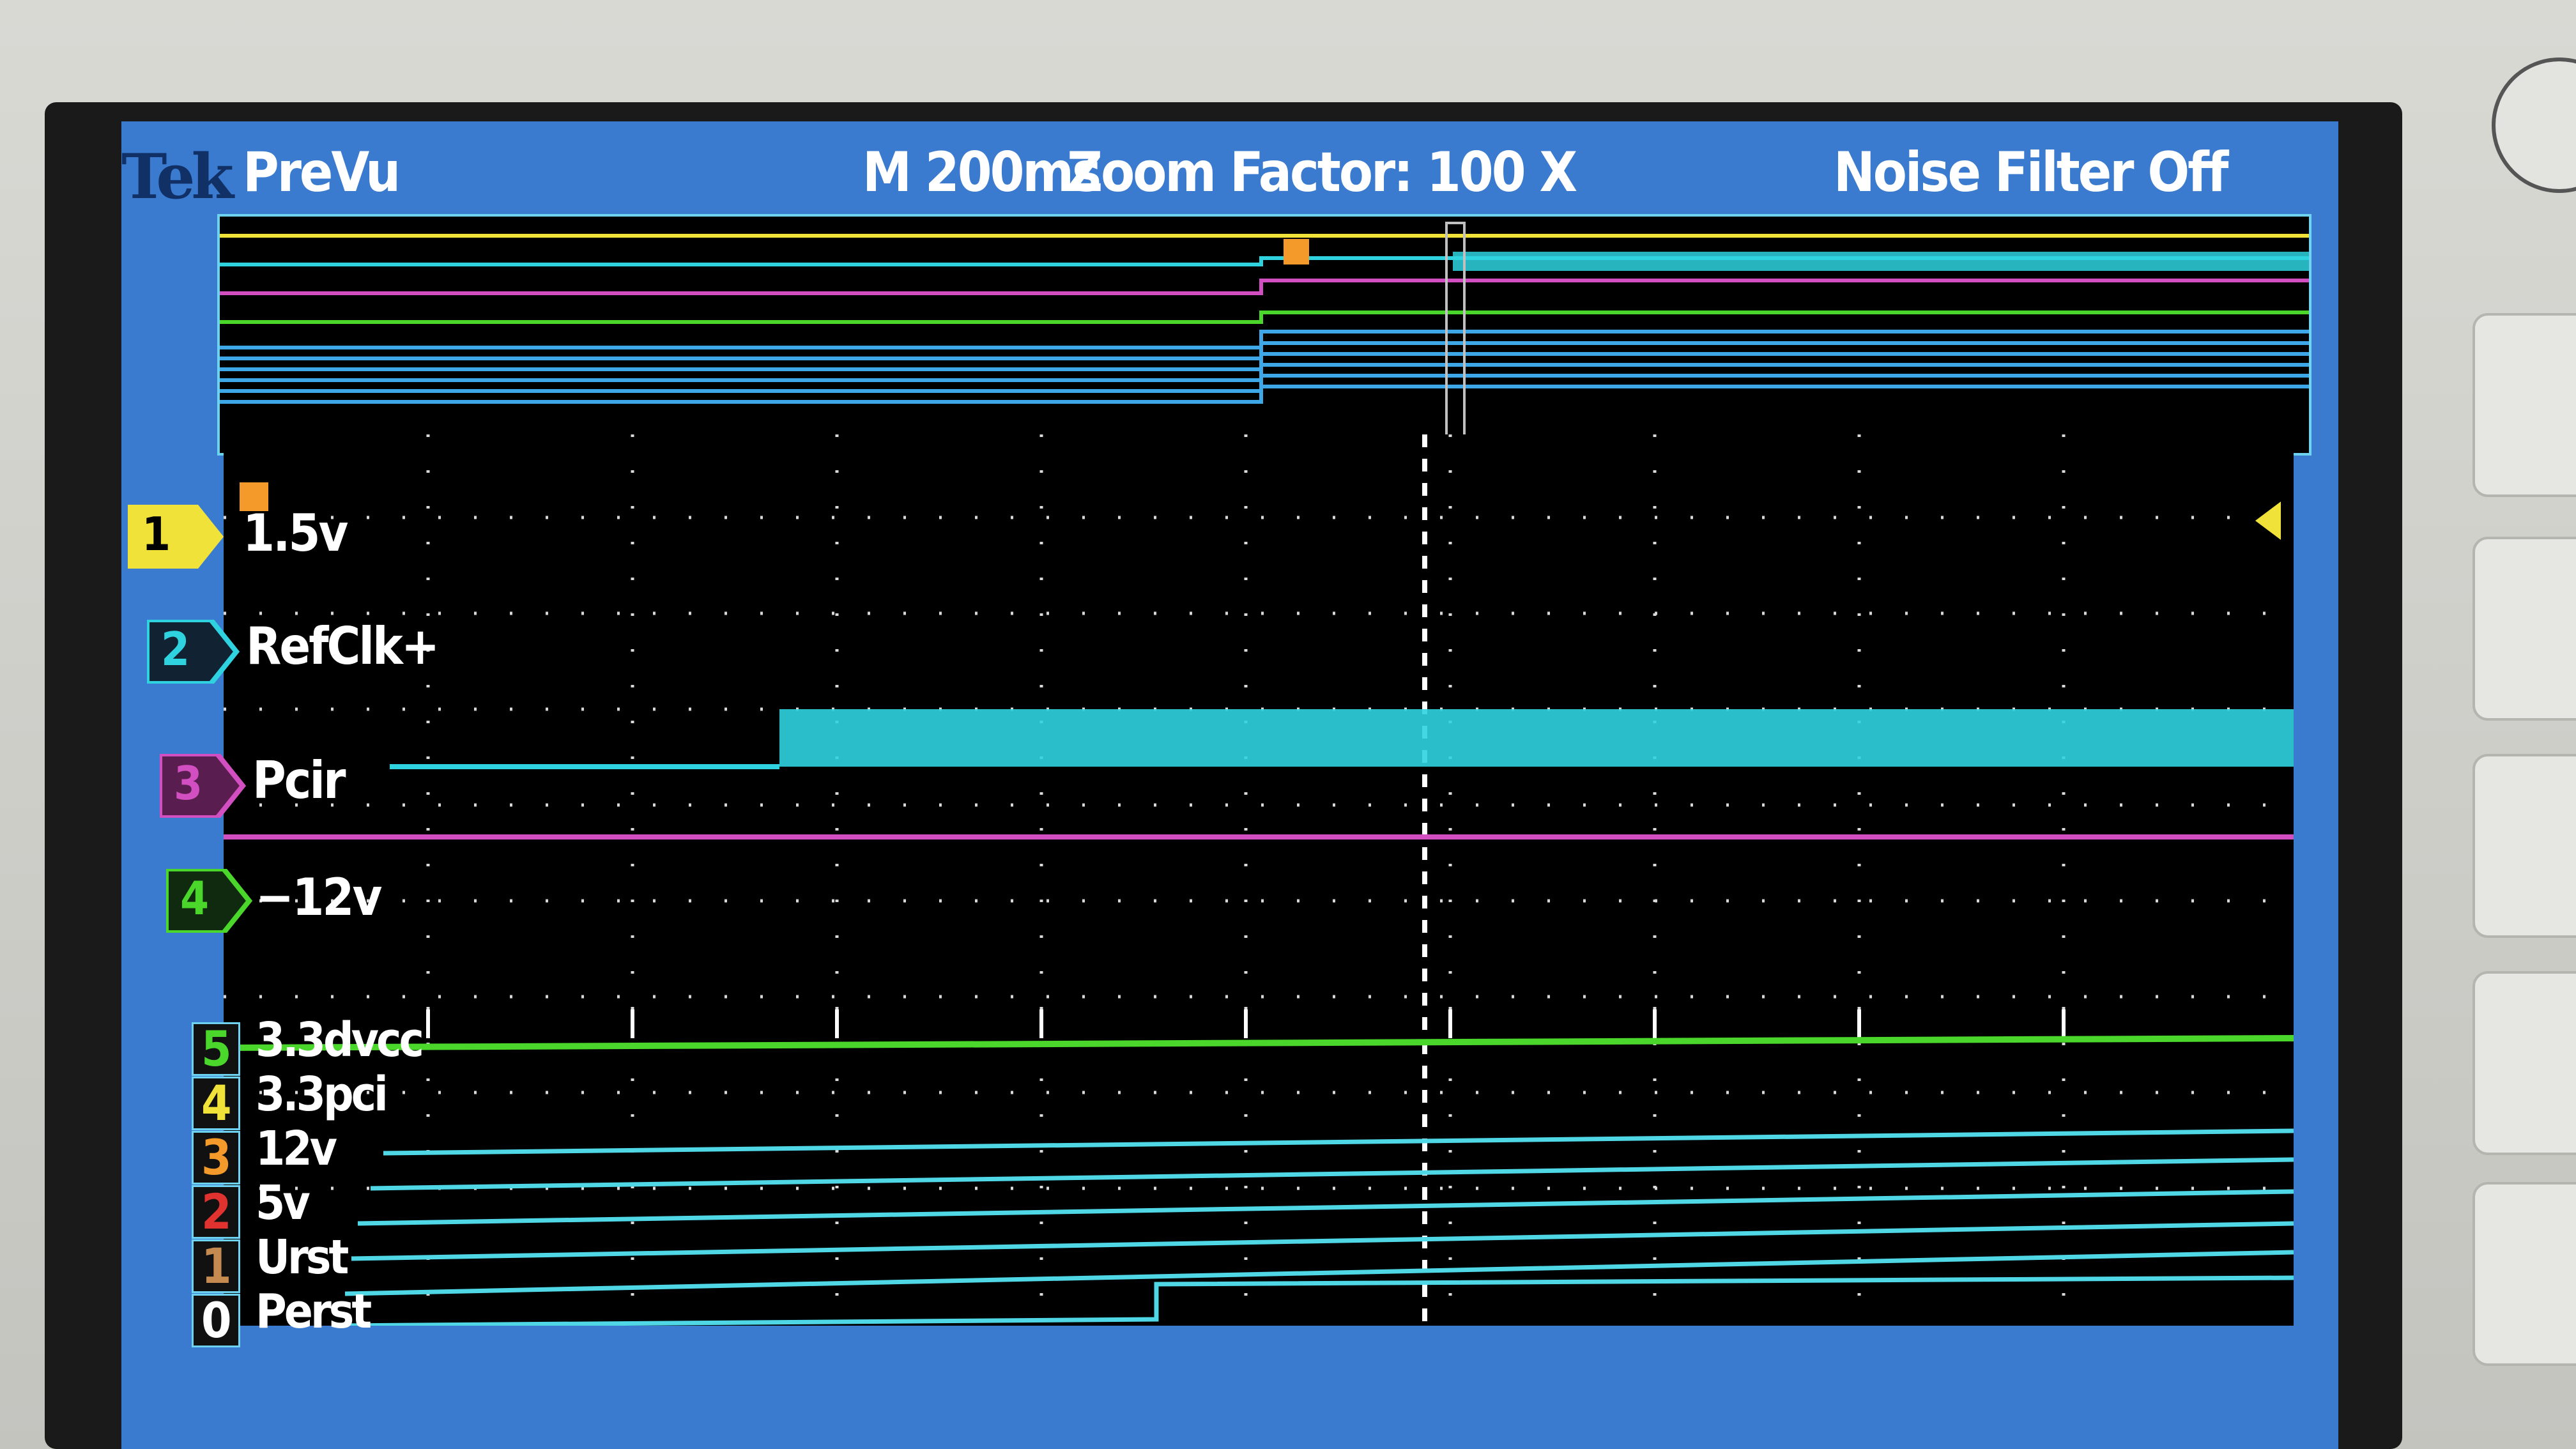 The image size is (2576, 1449). Describe the element at coordinates (216, 1211) in the screenshot. I see `digital-2-marker: 2` at that location.